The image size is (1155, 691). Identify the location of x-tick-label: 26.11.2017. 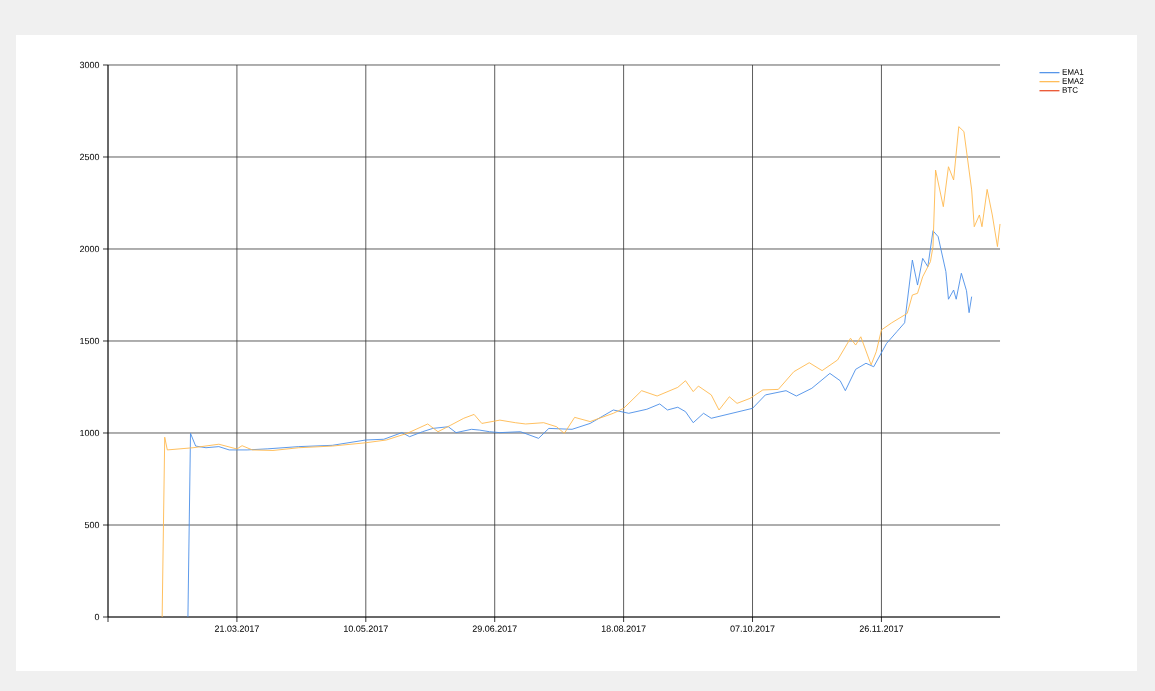
(881, 628).